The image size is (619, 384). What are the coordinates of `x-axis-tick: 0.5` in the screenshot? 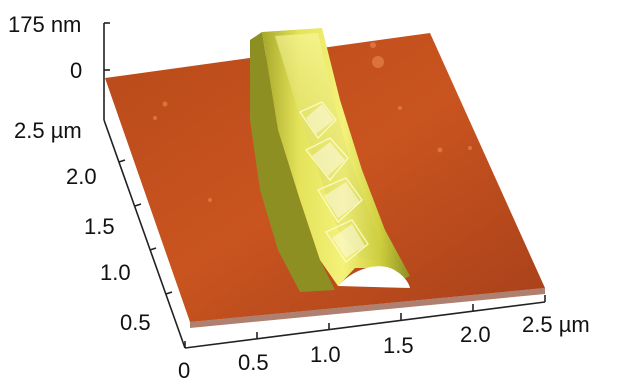 It's located at (253, 362).